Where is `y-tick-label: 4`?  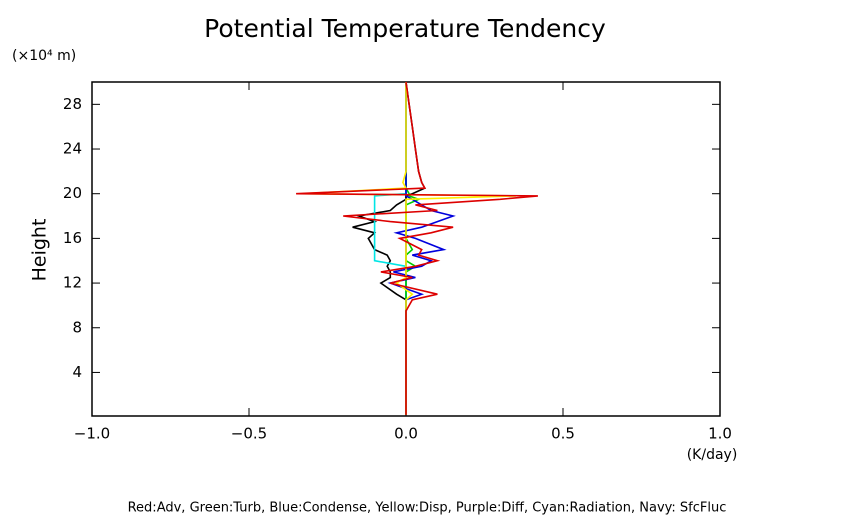 y-tick-label: 4 is located at coordinates (77, 372).